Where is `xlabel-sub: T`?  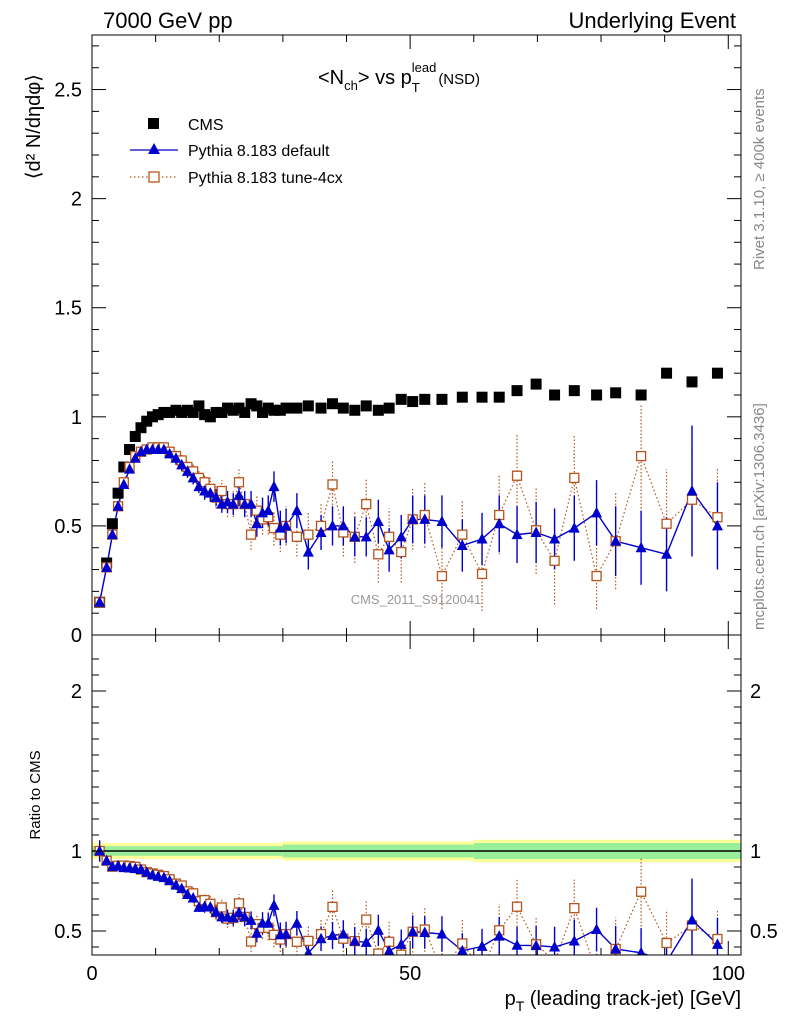
xlabel-sub: T is located at coordinates (520, 1006).